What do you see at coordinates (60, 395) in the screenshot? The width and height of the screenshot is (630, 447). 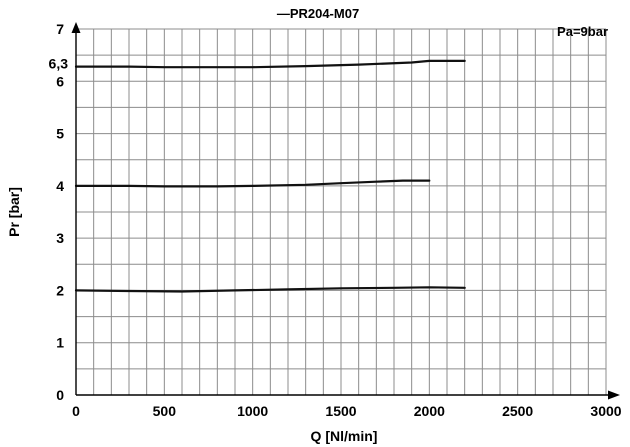 I see `y-tick-label: 0` at bounding box center [60, 395].